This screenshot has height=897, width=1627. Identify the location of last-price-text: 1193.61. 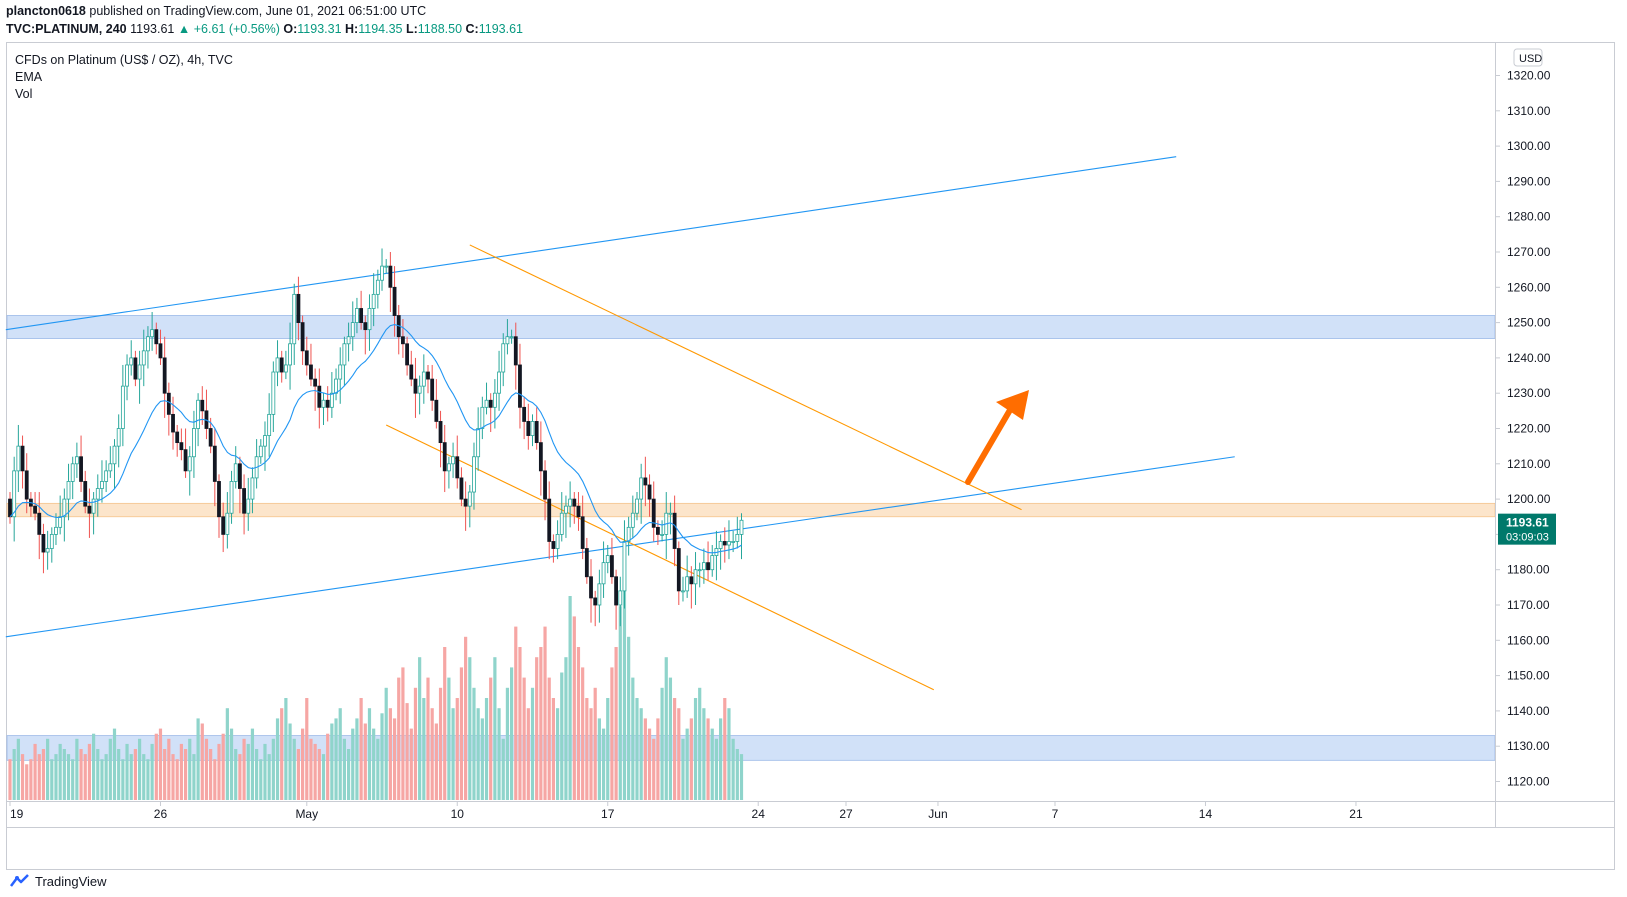
(1527, 523).